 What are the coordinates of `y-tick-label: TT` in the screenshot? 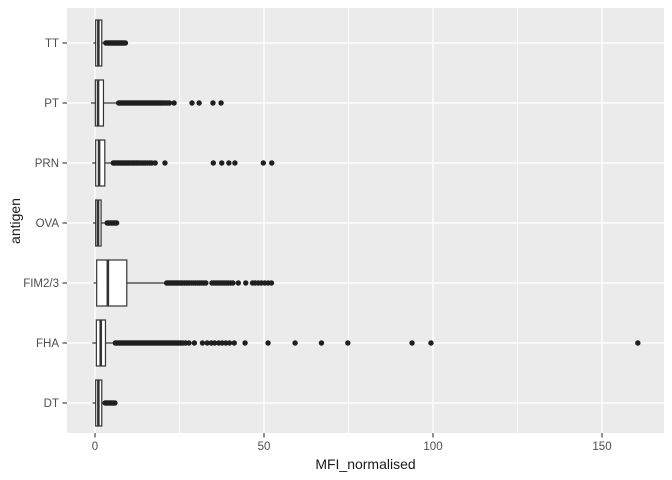 It's located at (52, 44).